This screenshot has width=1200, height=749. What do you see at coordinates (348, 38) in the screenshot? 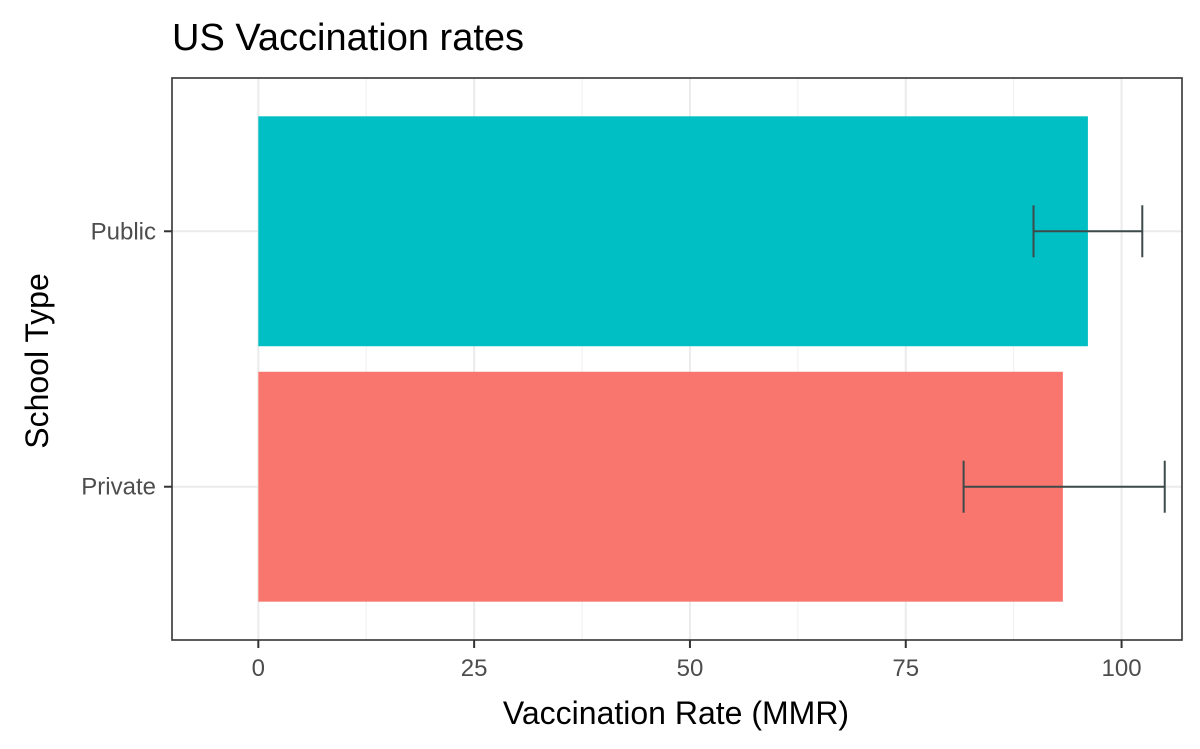
I see `chart-title: US Vaccination rates` at bounding box center [348, 38].